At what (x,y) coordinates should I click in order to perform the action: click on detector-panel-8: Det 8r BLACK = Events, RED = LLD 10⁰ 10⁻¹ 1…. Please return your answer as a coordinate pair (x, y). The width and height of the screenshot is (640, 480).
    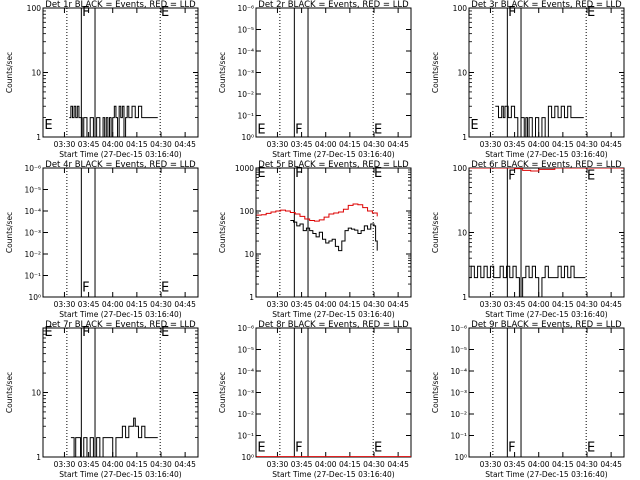
    Looking at the image, I should click on (319, 400).